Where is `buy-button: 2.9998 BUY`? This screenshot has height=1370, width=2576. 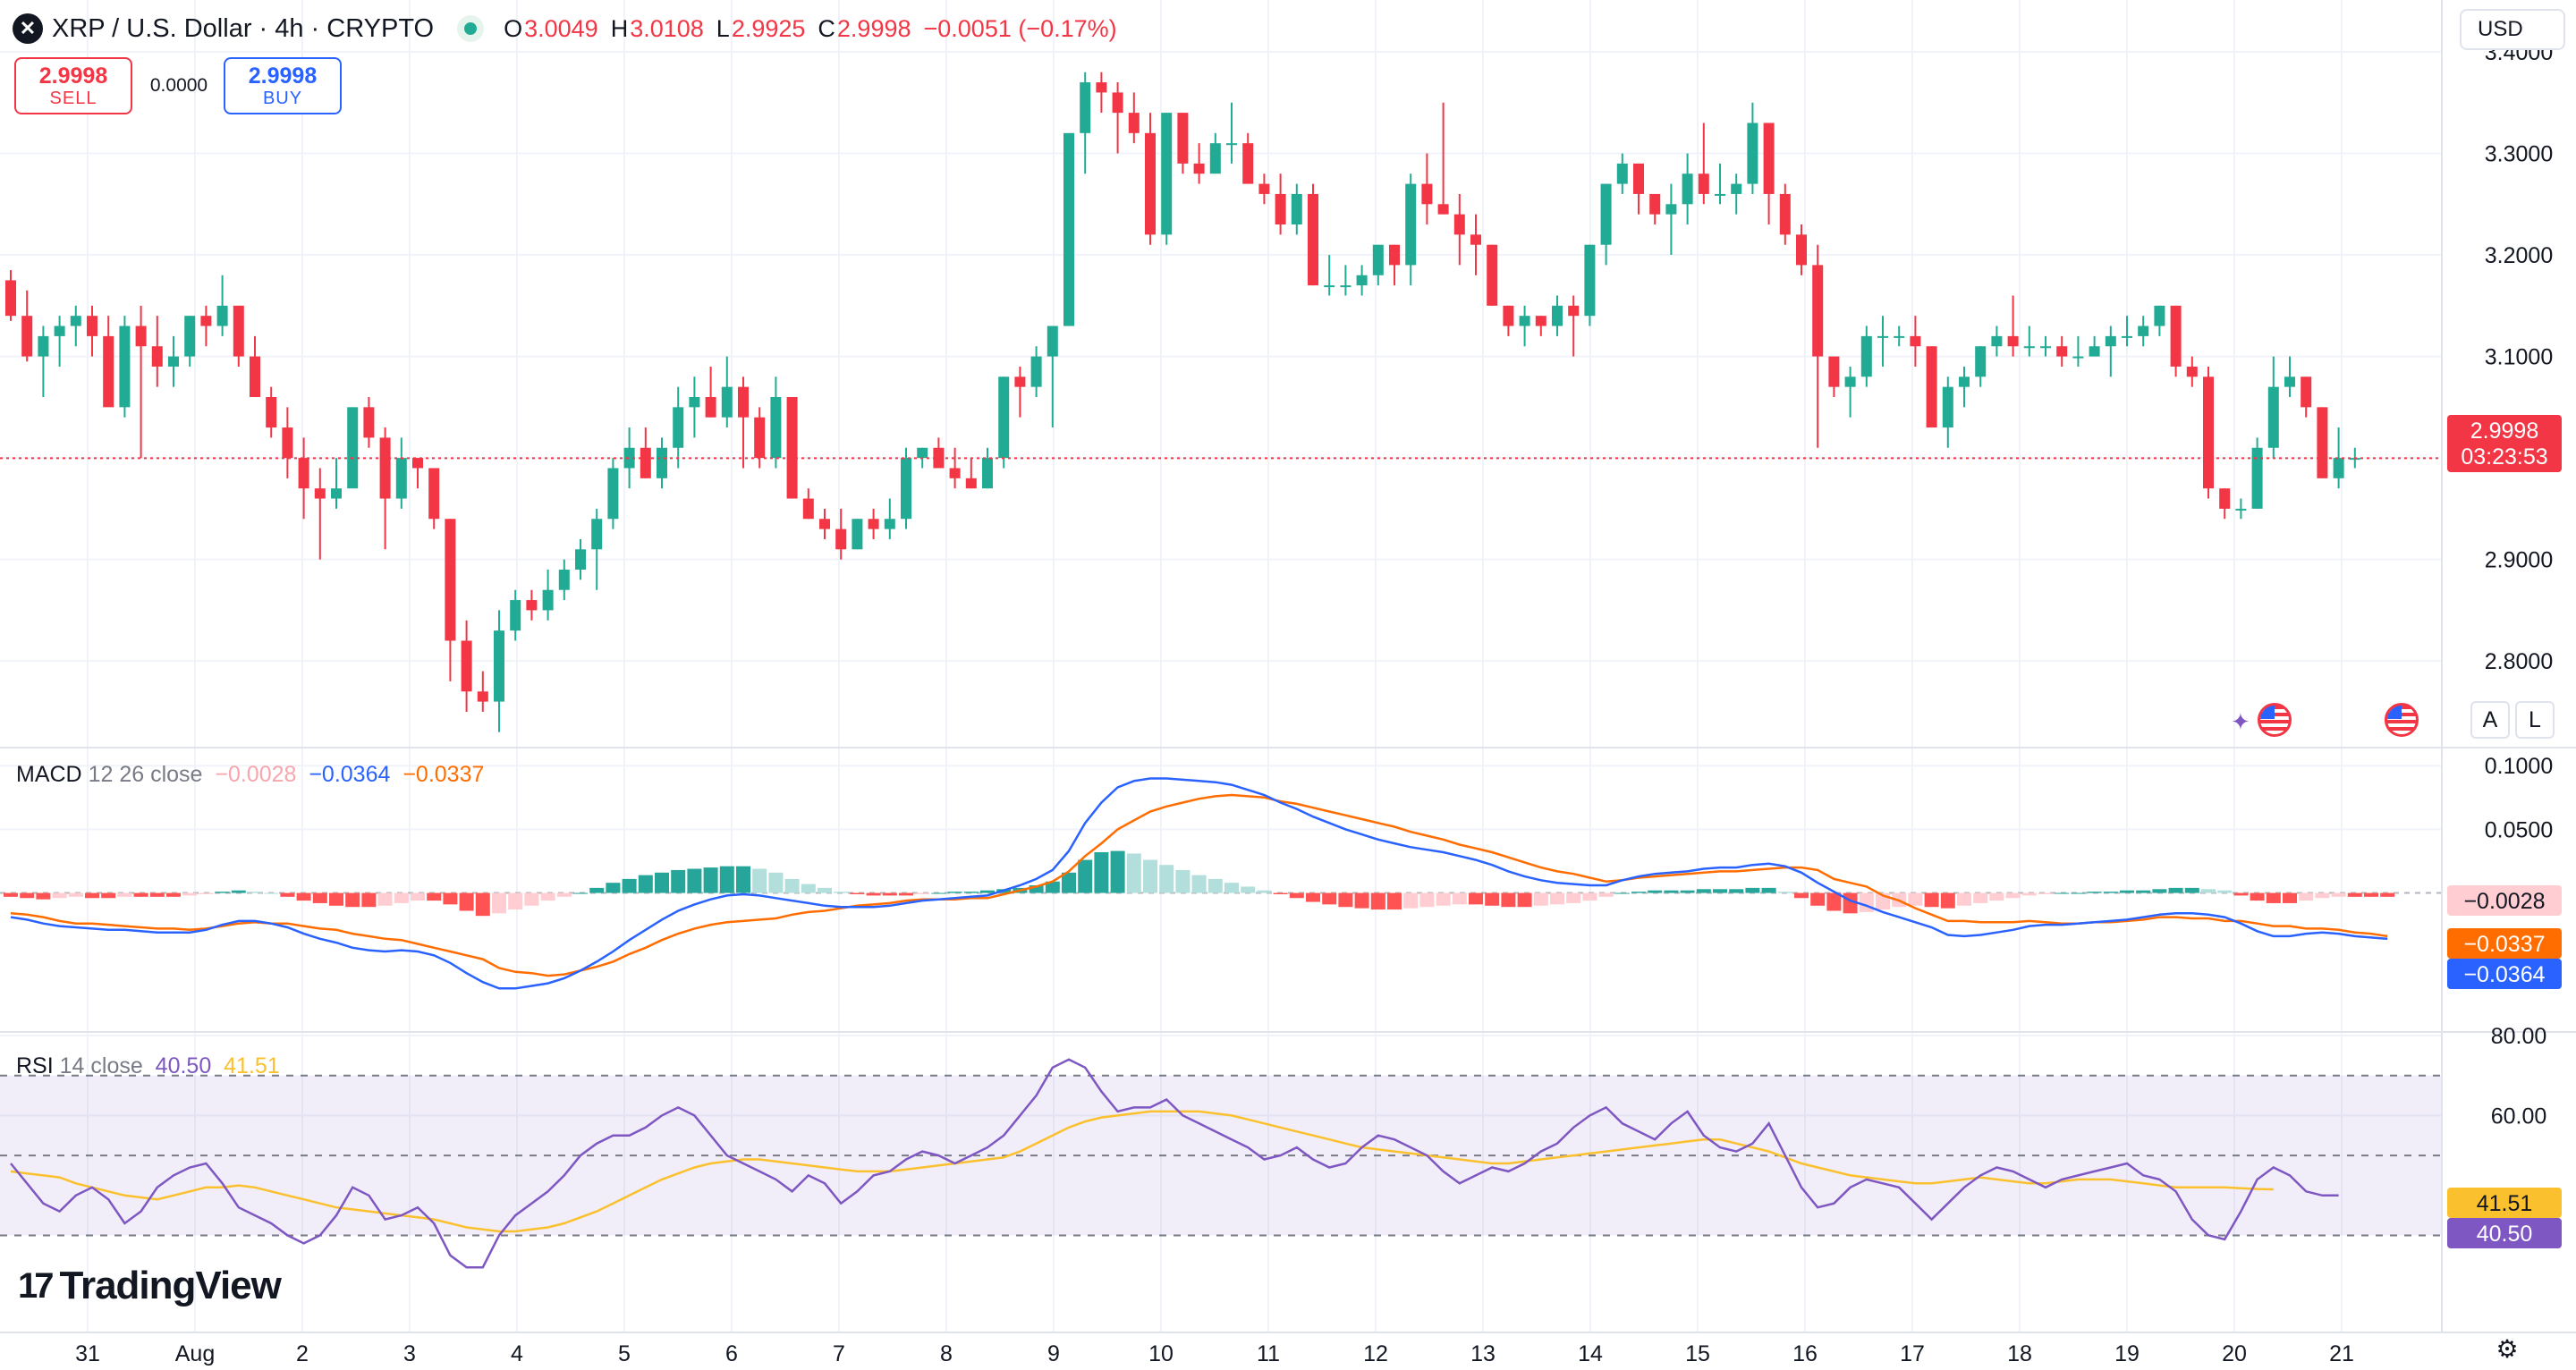
buy-button: 2.9998 BUY is located at coordinates (283, 85).